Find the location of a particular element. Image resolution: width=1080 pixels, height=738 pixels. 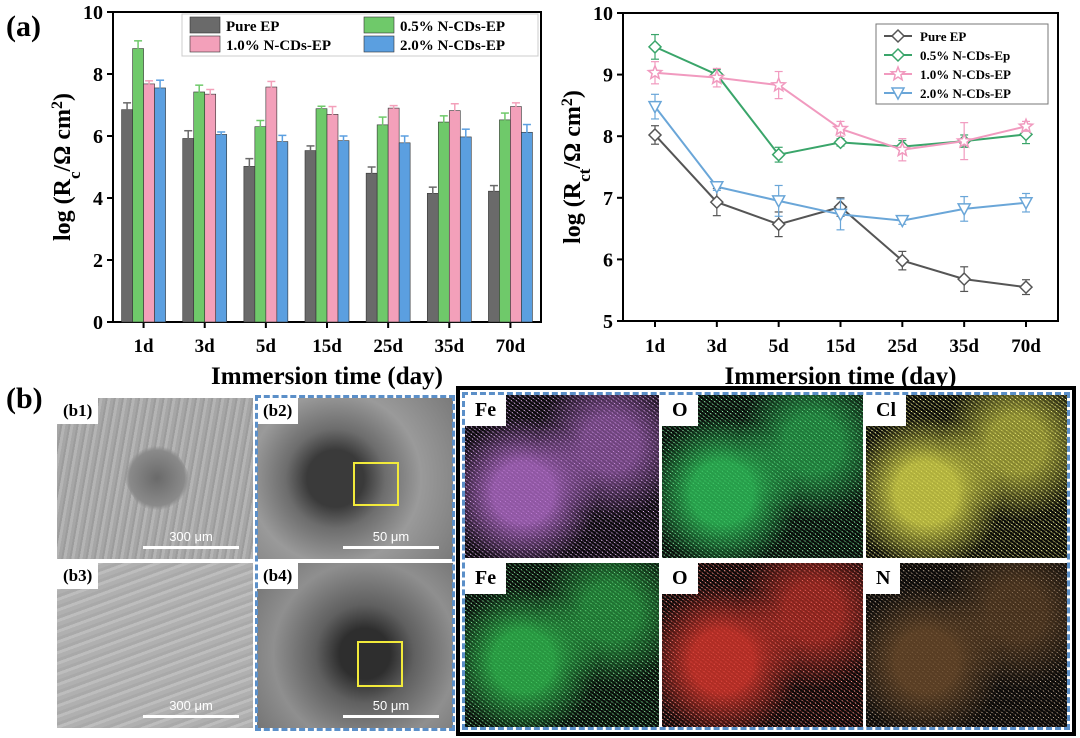

y-tick-label: 6 is located at coordinates (98, 137).